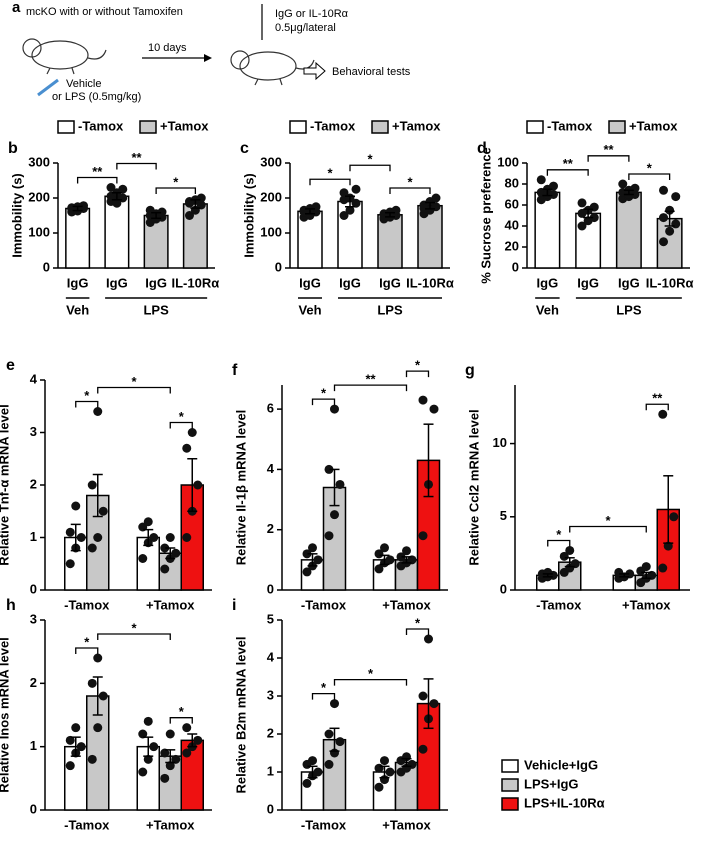  What do you see at coordinates (34, 378) in the screenshot?
I see `y-tick-label: 4` at bounding box center [34, 378].